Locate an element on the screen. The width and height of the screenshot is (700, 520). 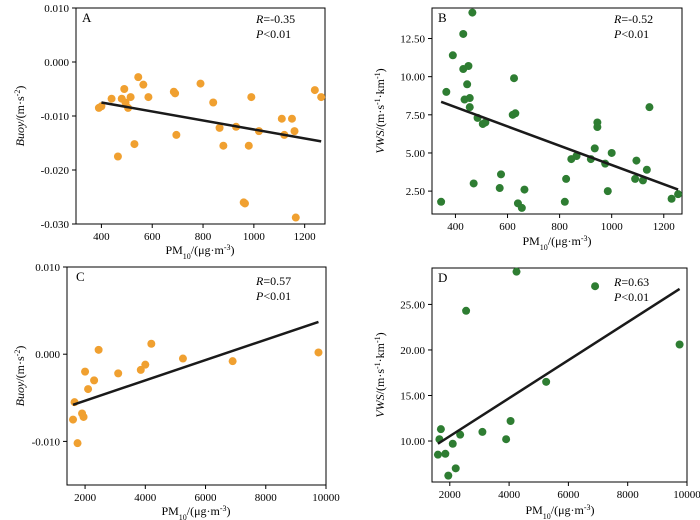
panel-d-x-tick-label: 2000 is located at coordinates (450, 495).